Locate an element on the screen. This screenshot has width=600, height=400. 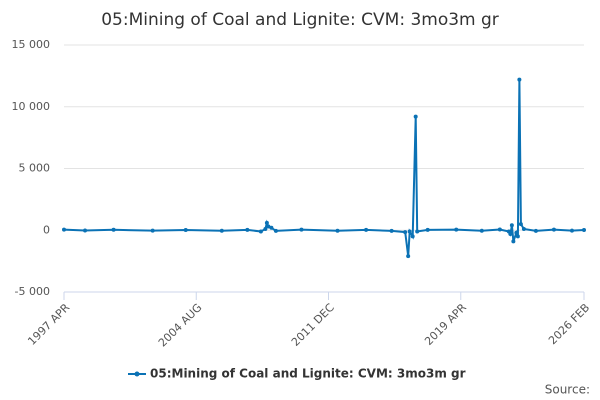
source: Source: is located at coordinates (567, 390).